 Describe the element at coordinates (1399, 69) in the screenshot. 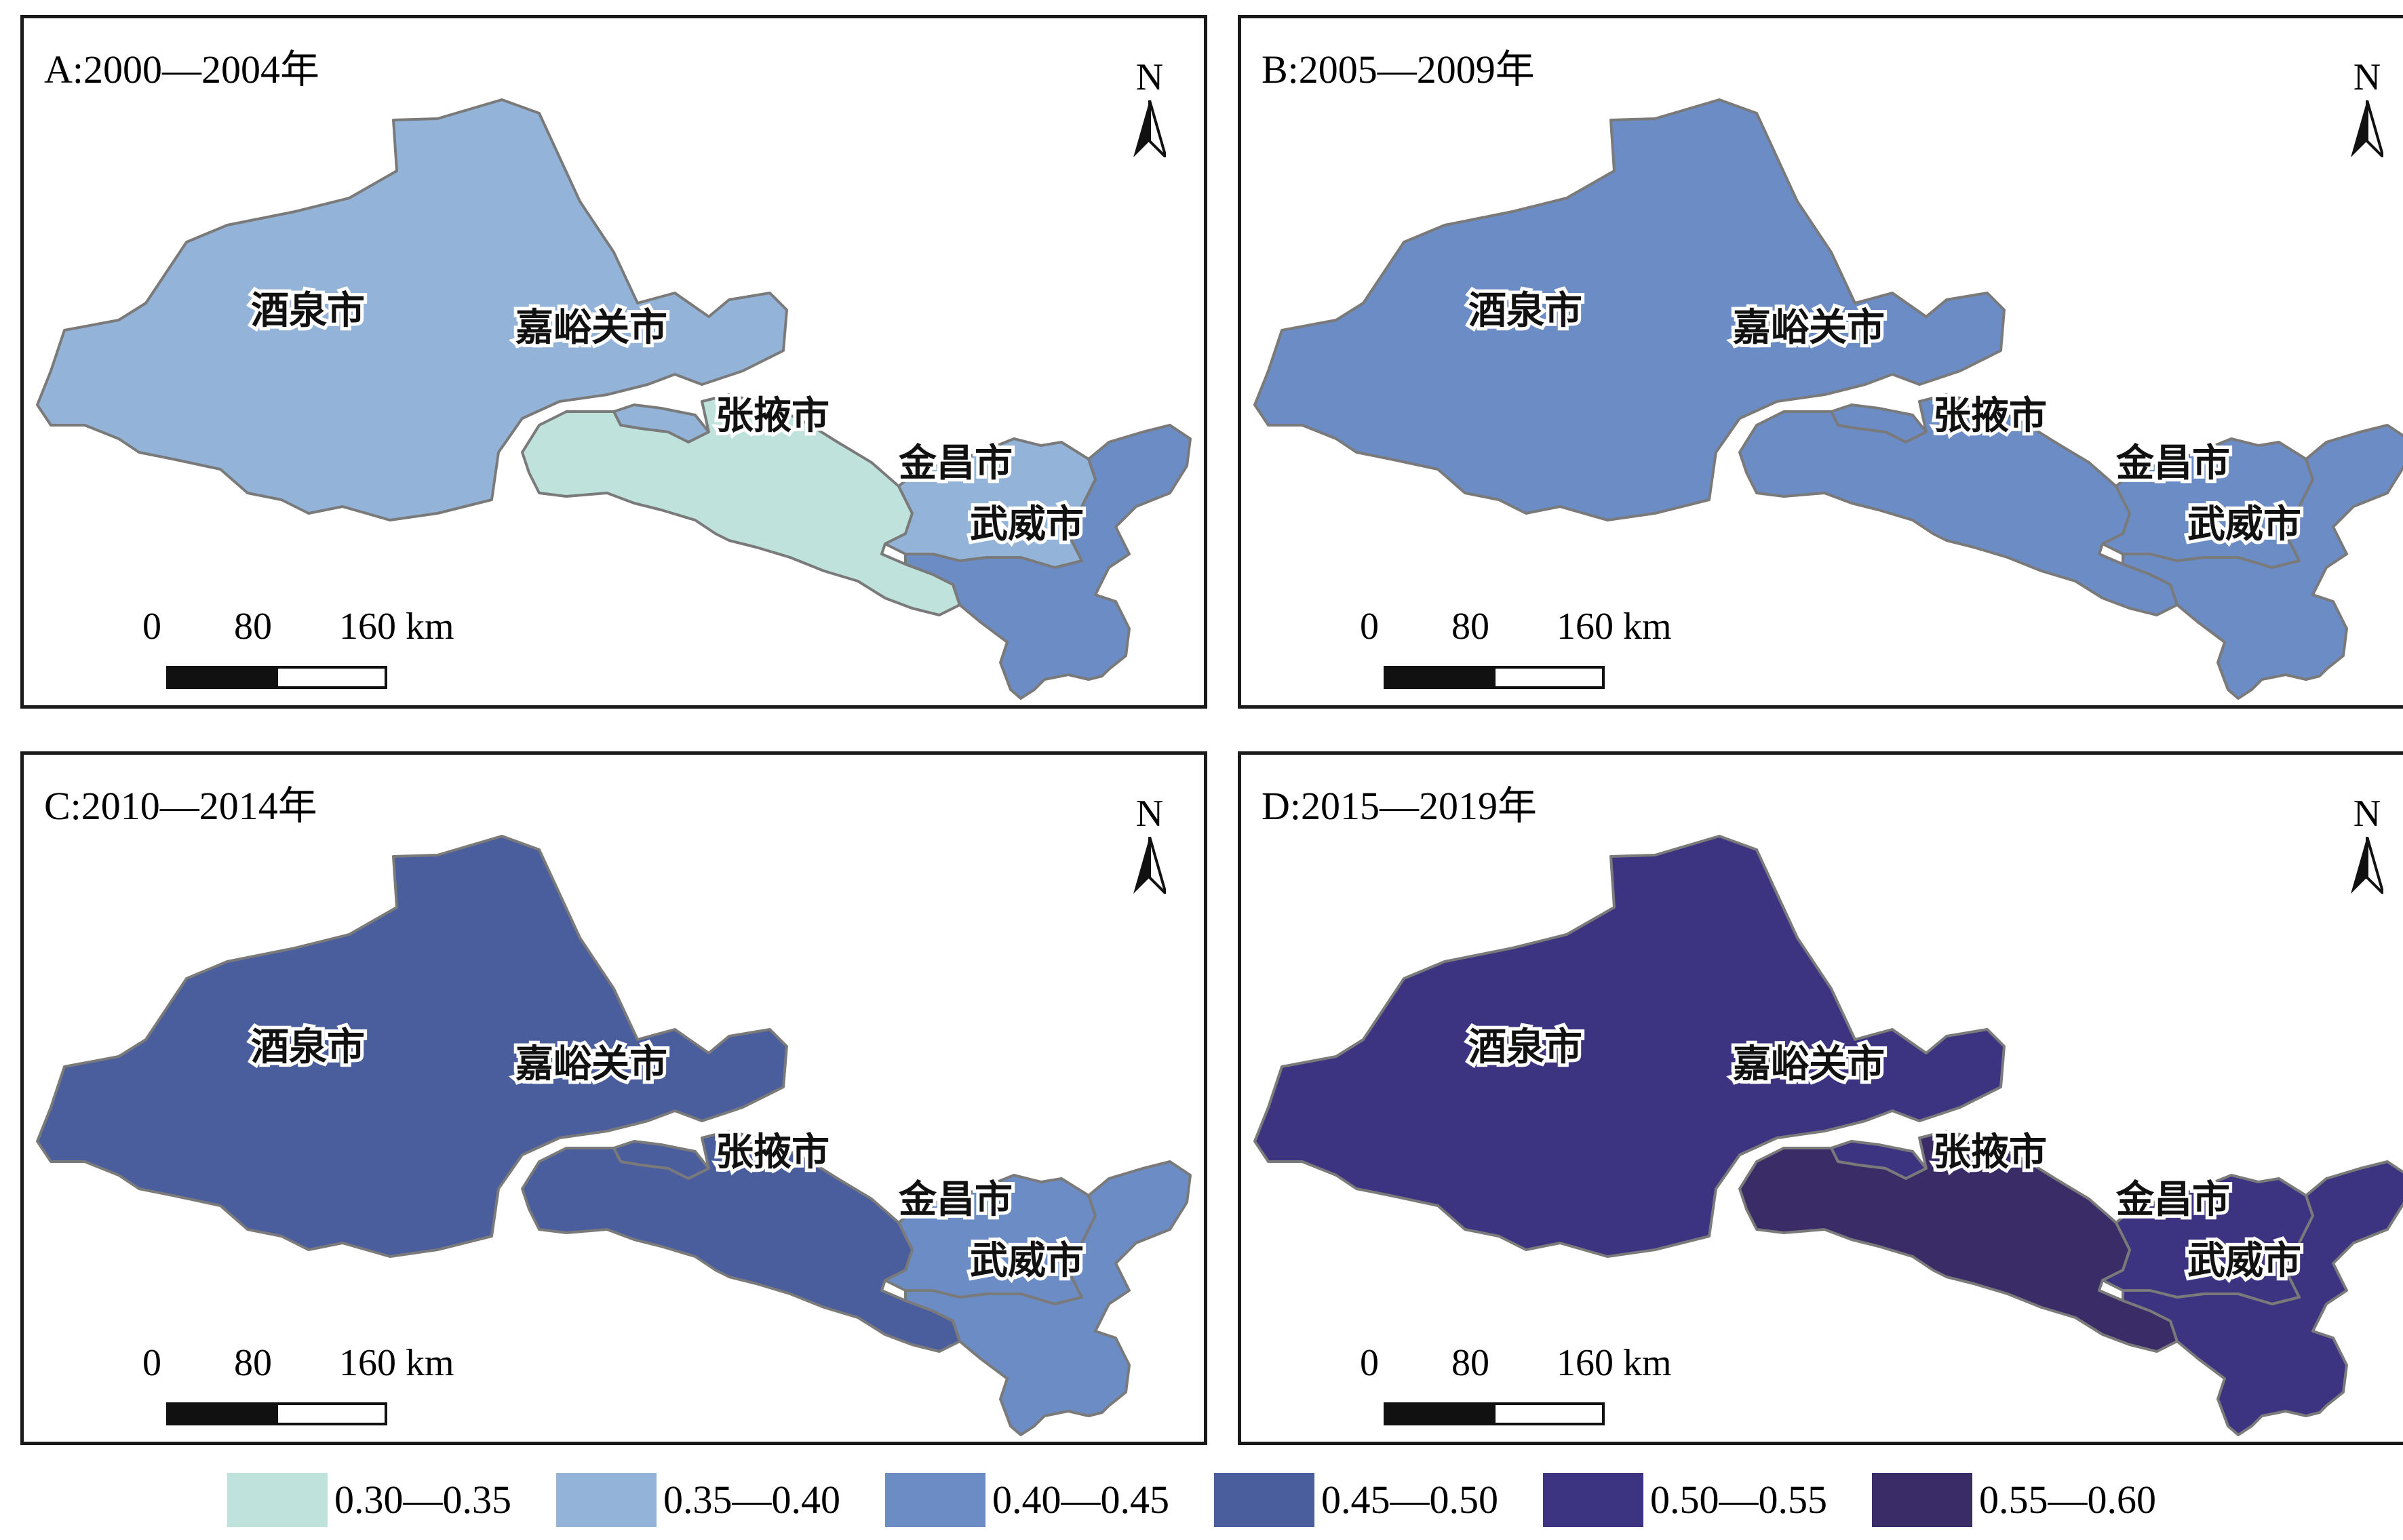

I see `panel-title: B:2005—2009年` at that location.